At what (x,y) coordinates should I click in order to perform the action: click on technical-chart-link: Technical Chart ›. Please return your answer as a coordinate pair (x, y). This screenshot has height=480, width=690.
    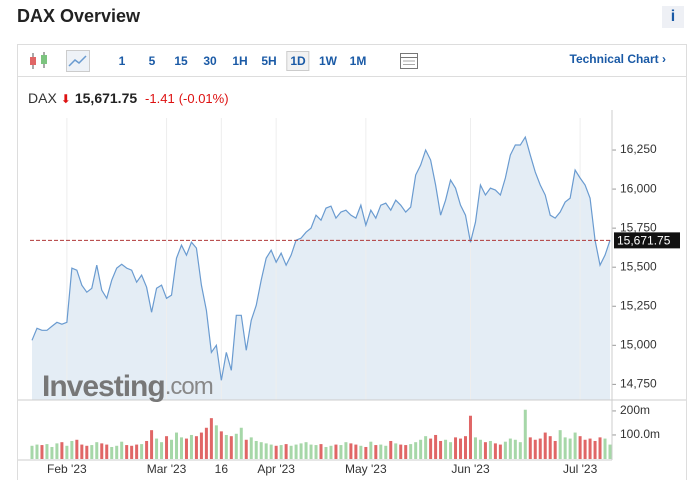
    Looking at the image, I should click on (617, 59).